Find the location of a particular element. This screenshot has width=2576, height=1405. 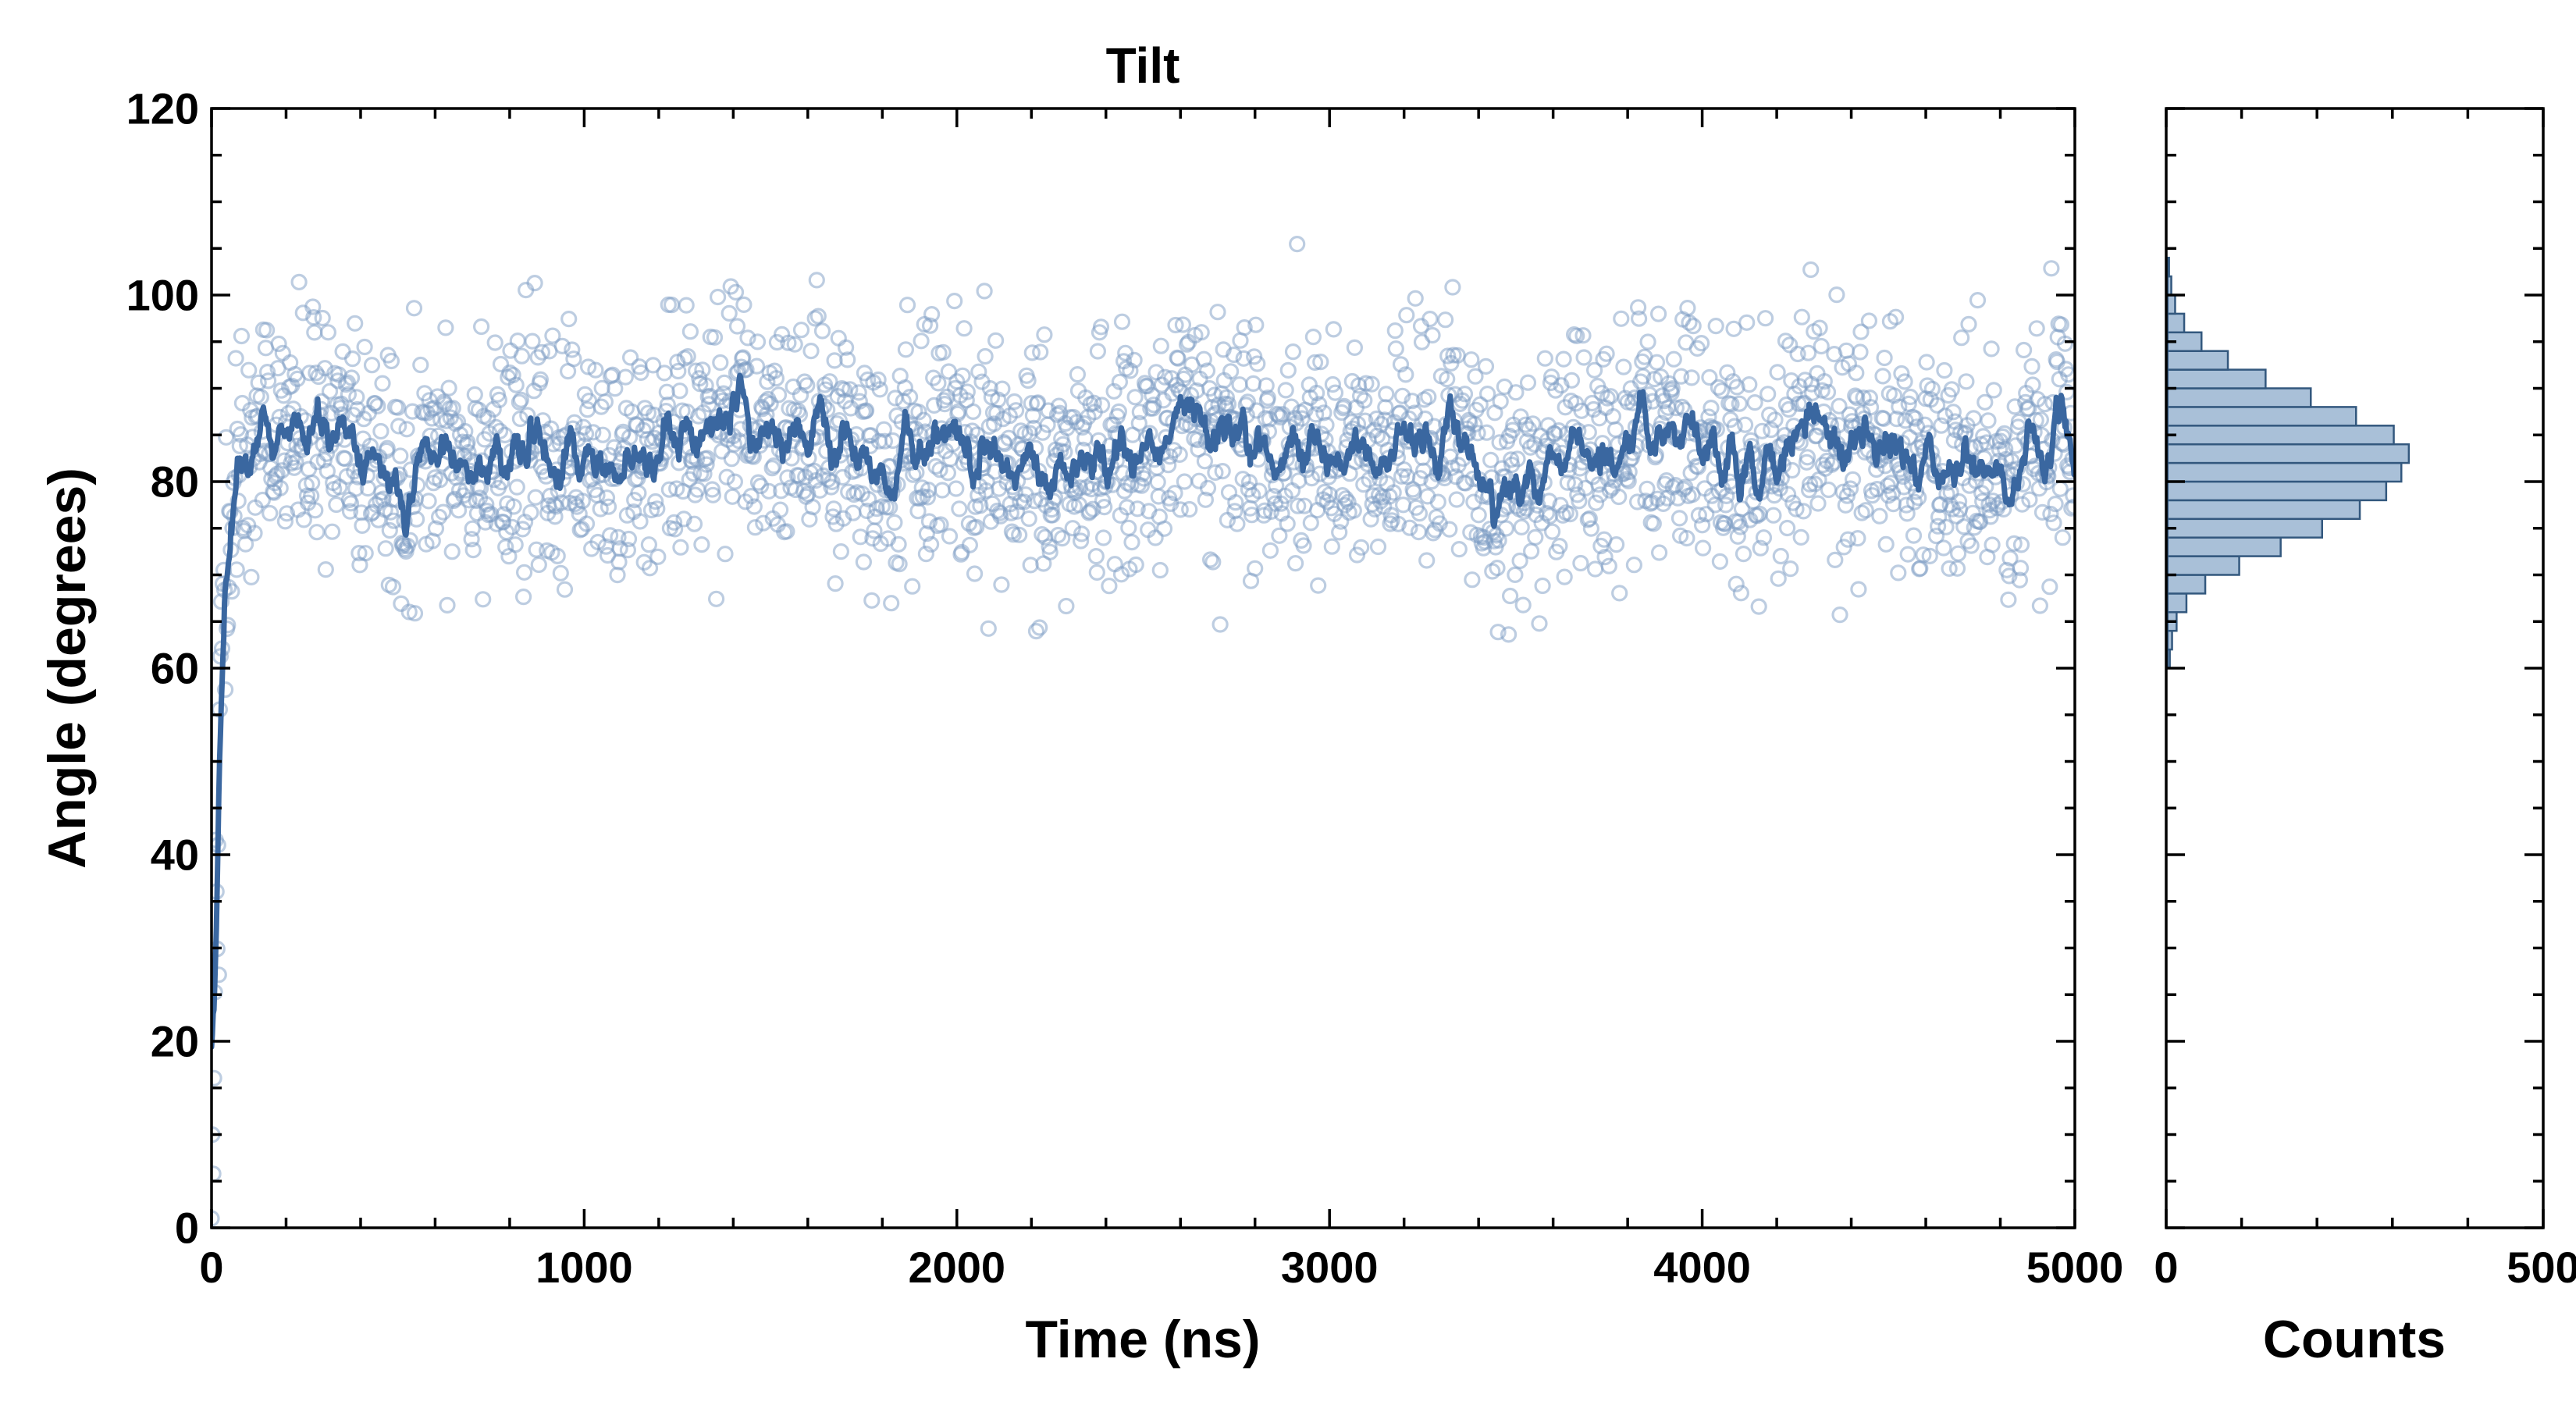

svg-text: 100 is located at coordinates (162, 295).